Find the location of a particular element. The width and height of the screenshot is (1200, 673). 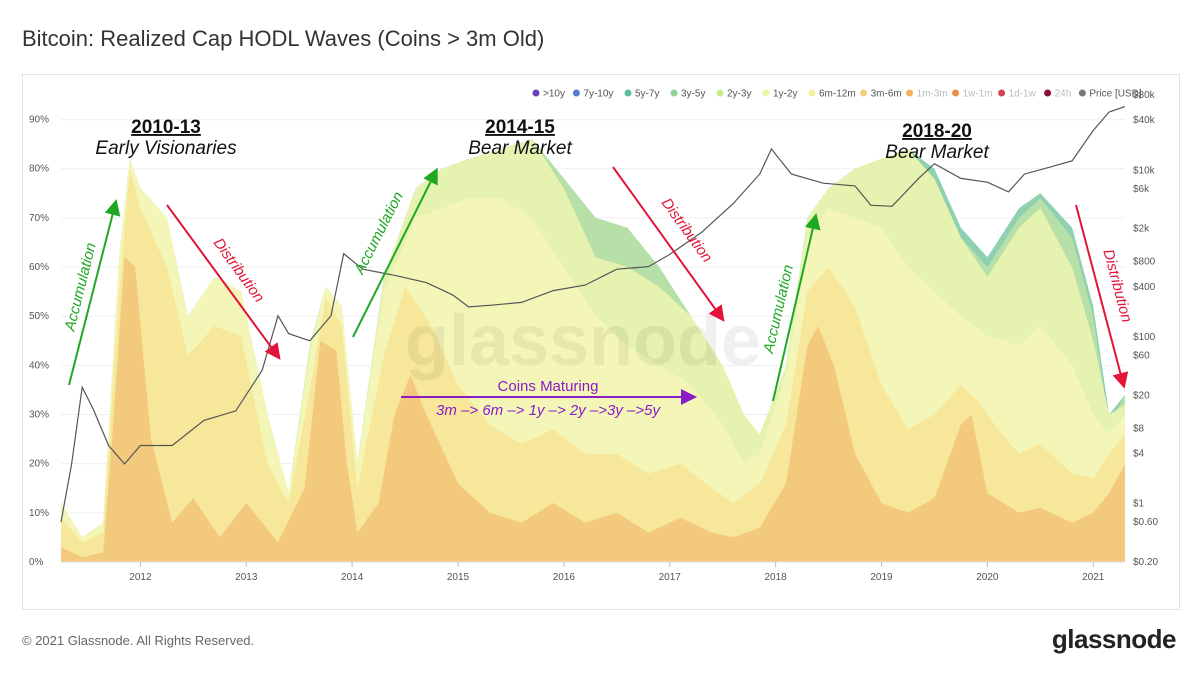

y-left-tick: 60% is located at coordinates (39, 267).